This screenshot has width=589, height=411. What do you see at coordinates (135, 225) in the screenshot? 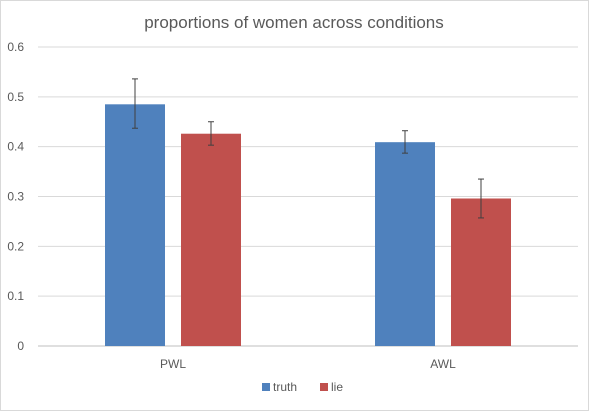
I see `bar-truth-PWL` at bounding box center [135, 225].